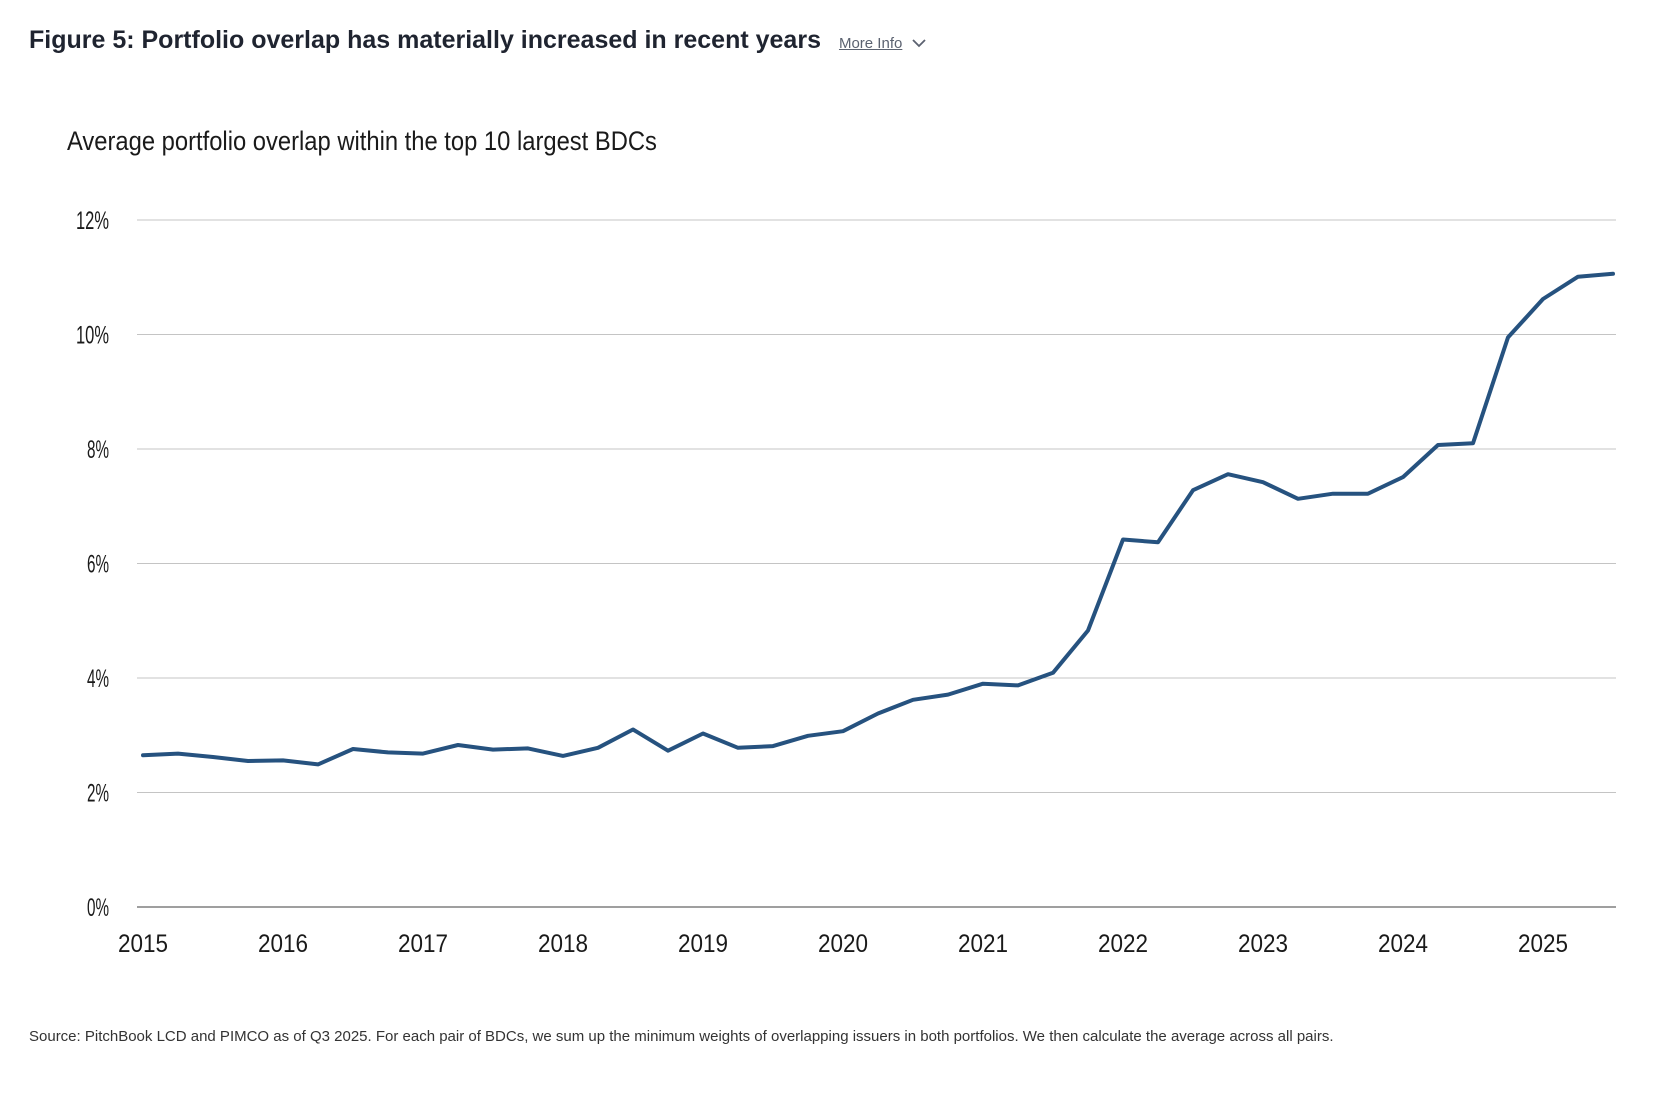  What do you see at coordinates (423, 944) in the screenshot?
I see `x-tick-label: 2017` at bounding box center [423, 944].